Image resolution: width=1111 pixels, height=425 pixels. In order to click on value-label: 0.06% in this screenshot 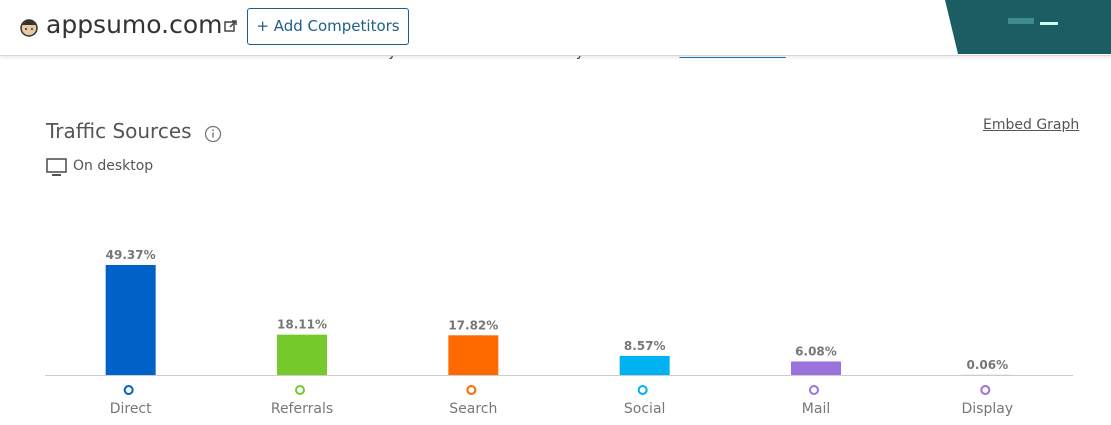, I will do `click(988, 365)`.